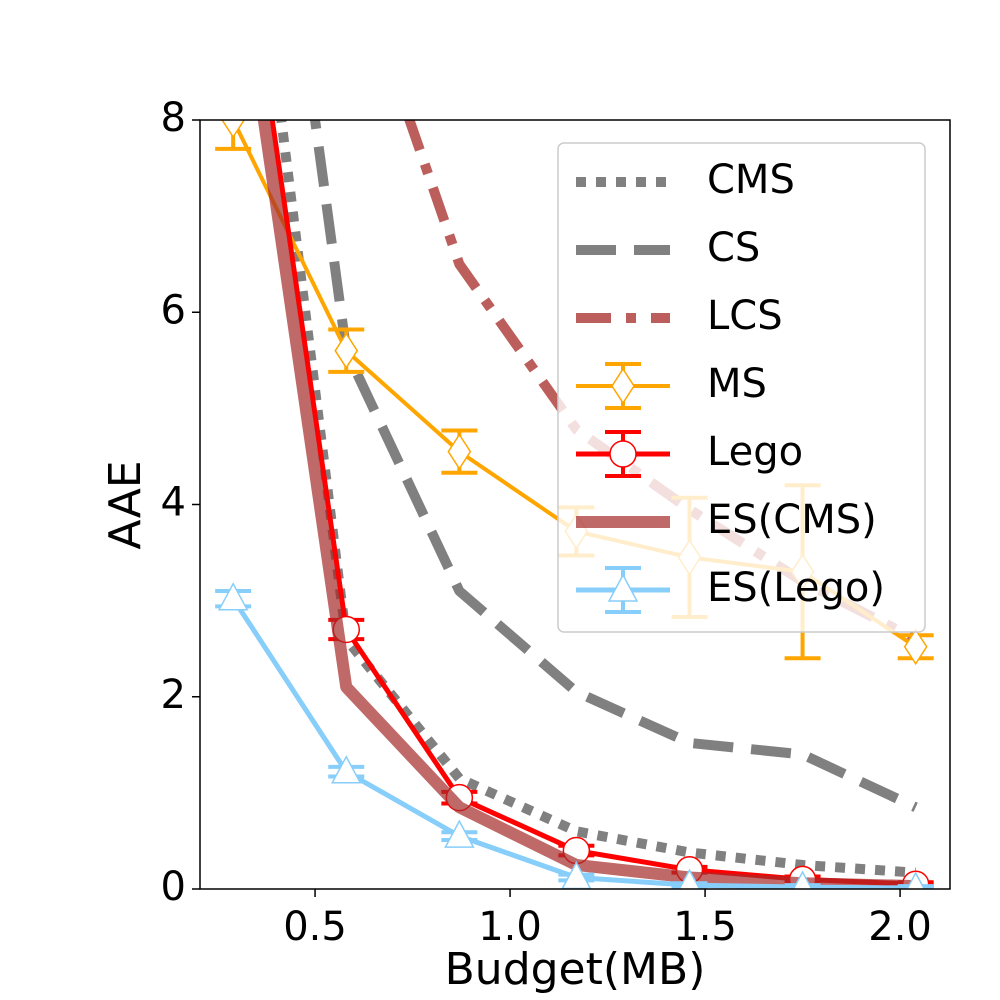  Describe the element at coordinates (900, 927) in the screenshot. I see `x-tick-label: 2.0` at that location.